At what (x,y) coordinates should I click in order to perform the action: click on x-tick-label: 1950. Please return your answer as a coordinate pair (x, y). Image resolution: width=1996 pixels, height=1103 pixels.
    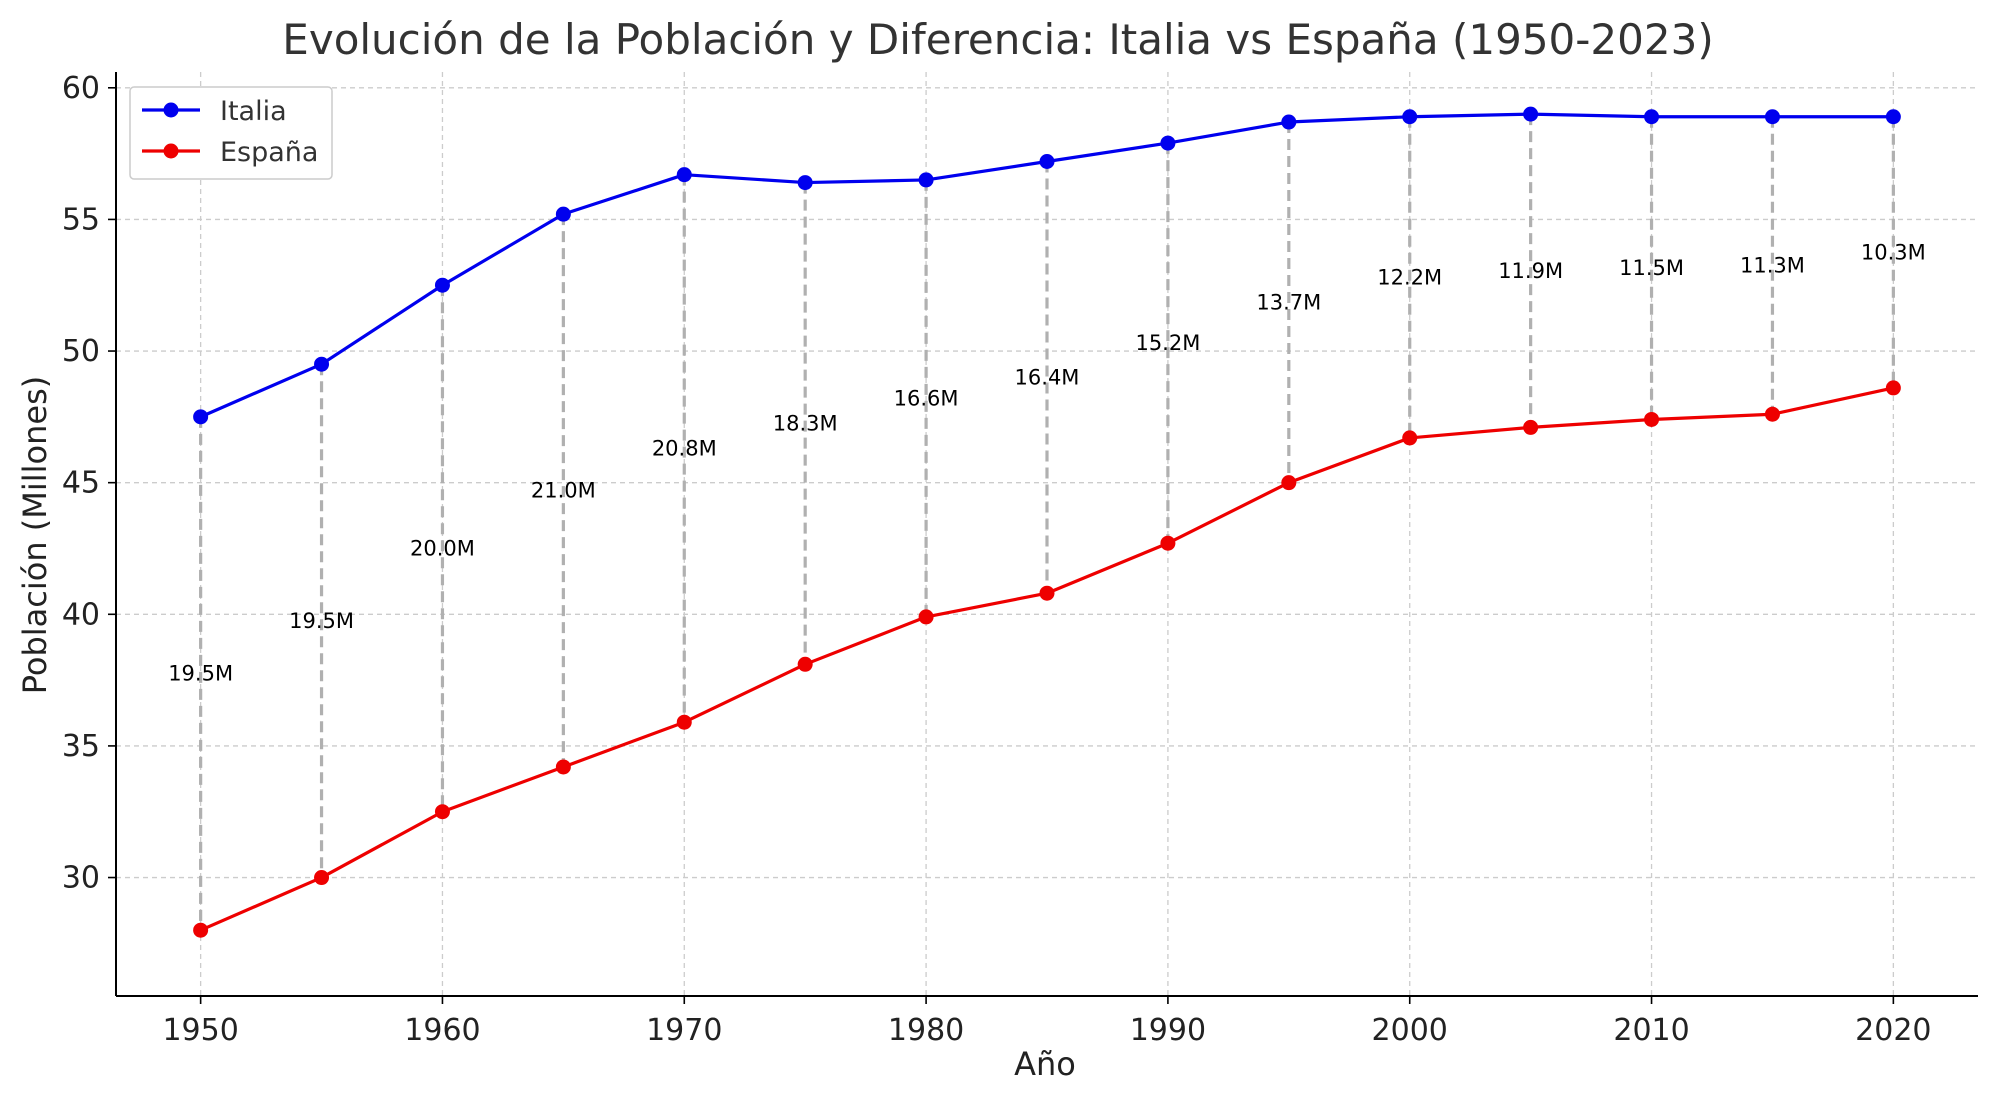
    Looking at the image, I should click on (200, 1030).